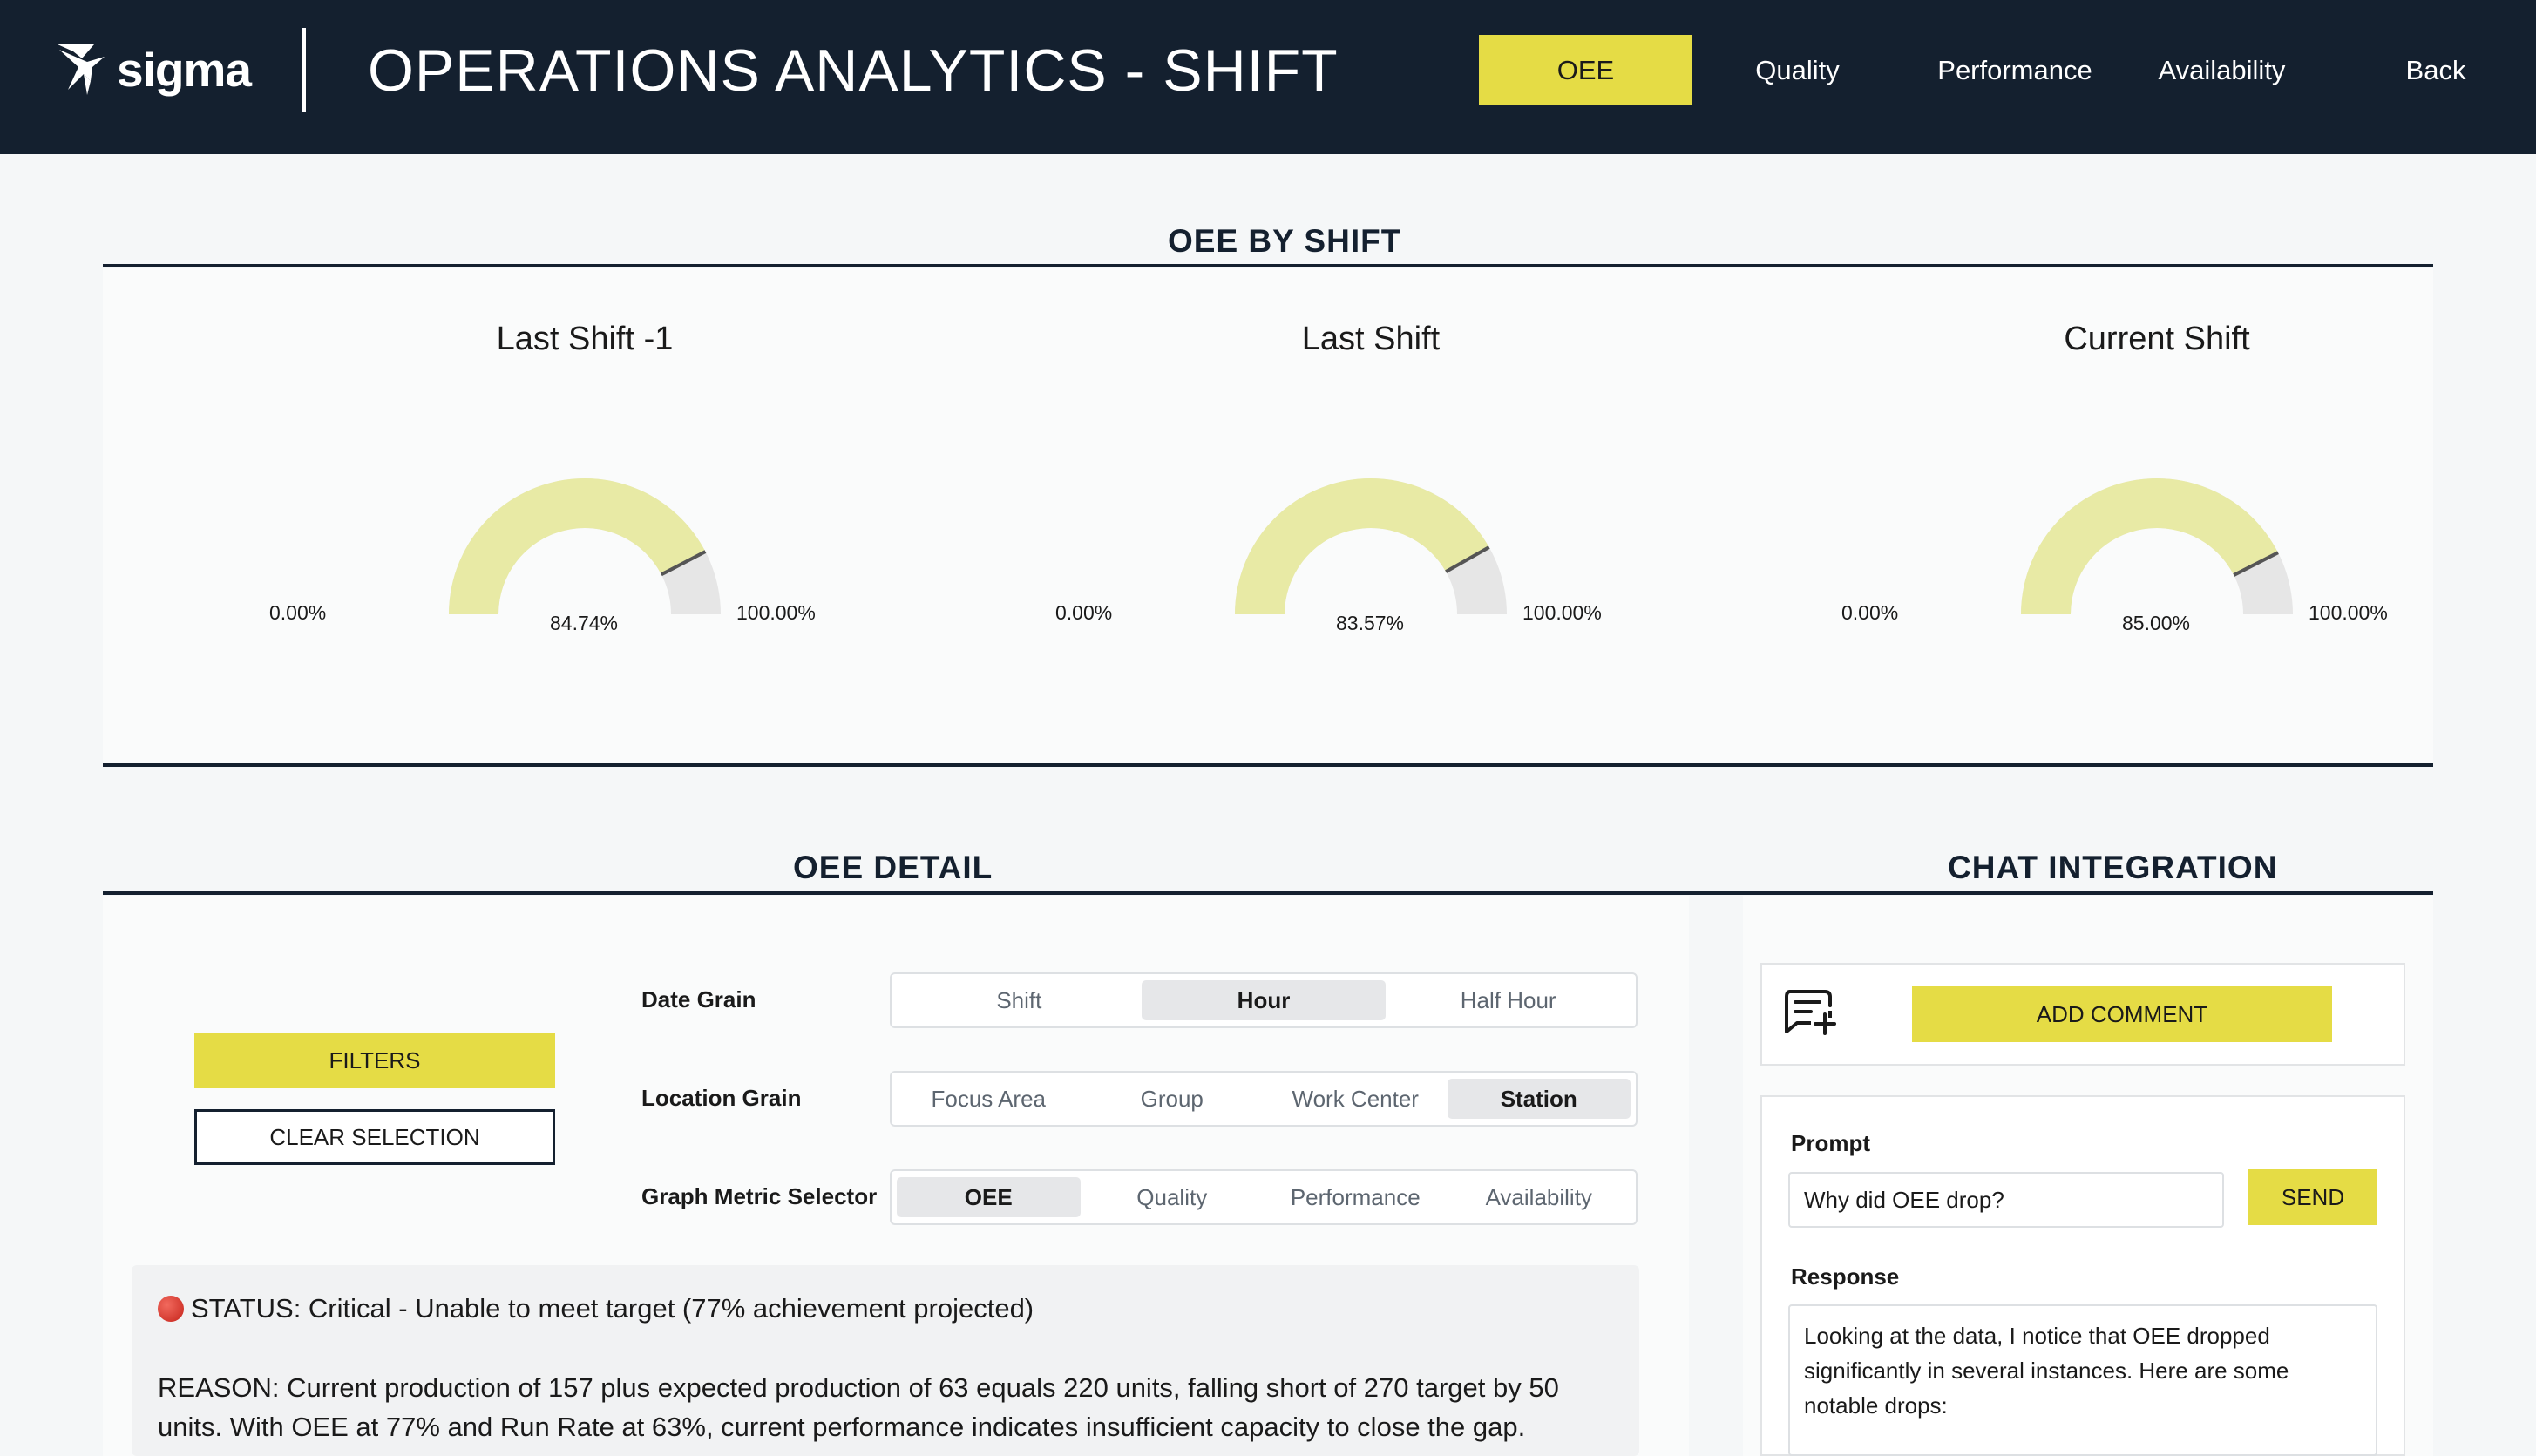  I want to click on location-grain-option-work-center: Work Center, so click(1355, 1098).